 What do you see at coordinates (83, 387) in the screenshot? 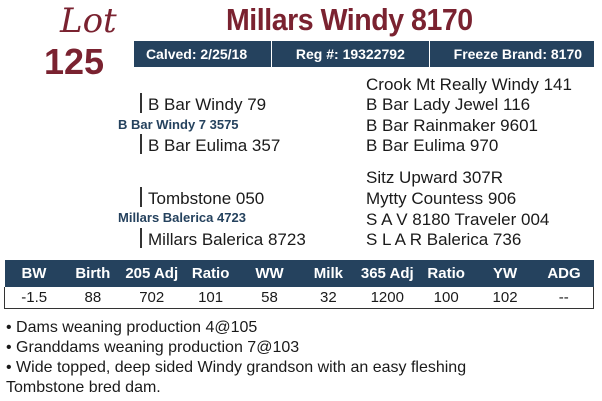
I see `note-line: Tombstone bred dam.` at bounding box center [83, 387].